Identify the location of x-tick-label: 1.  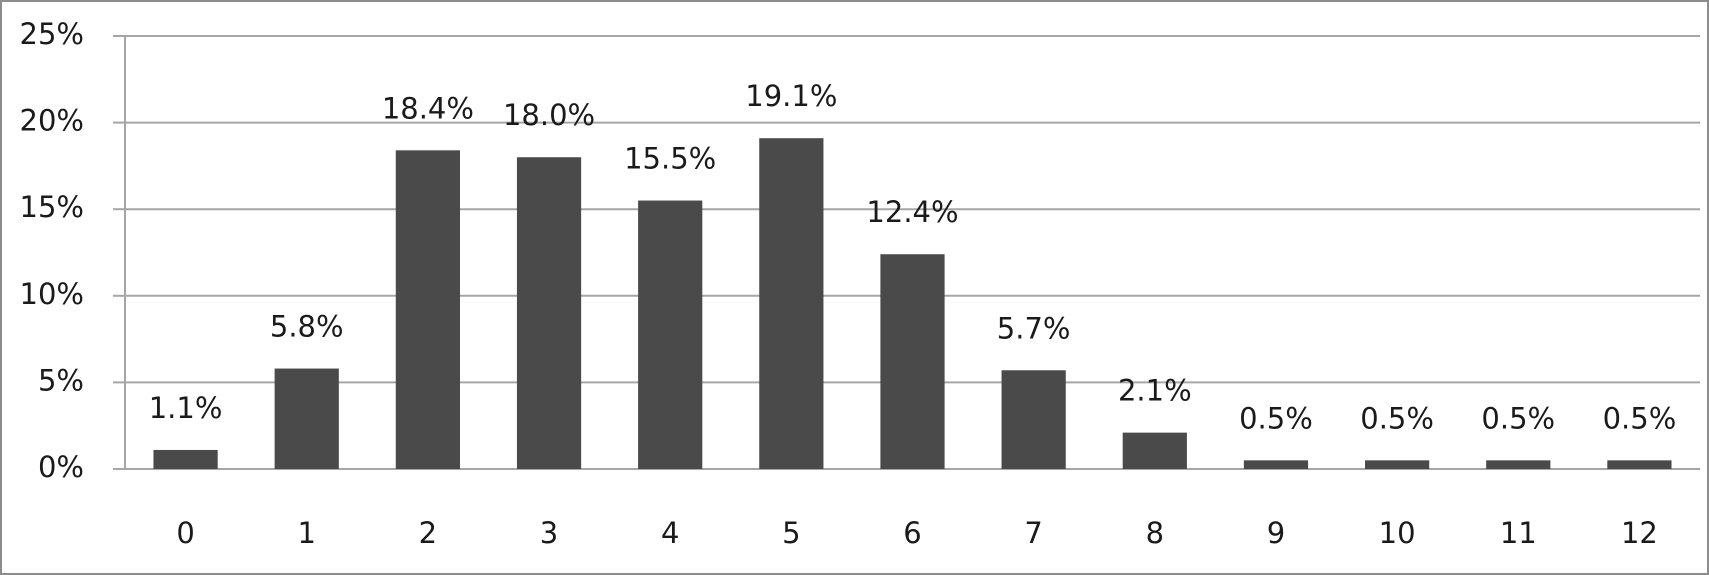
(307, 533).